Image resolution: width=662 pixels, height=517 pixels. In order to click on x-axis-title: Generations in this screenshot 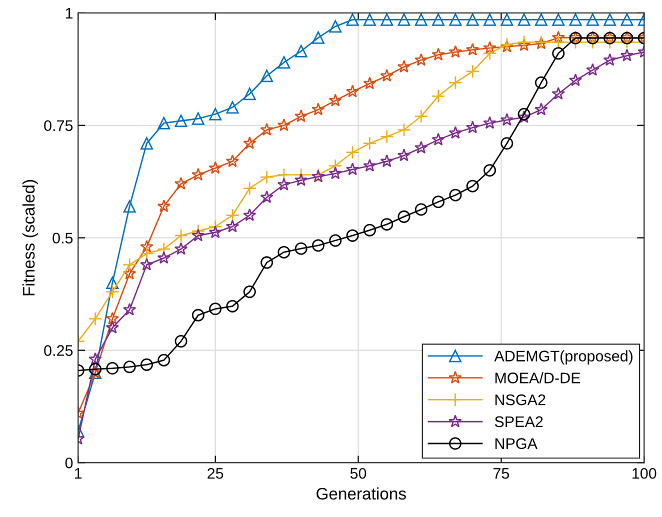, I will do `click(361, 493)`.